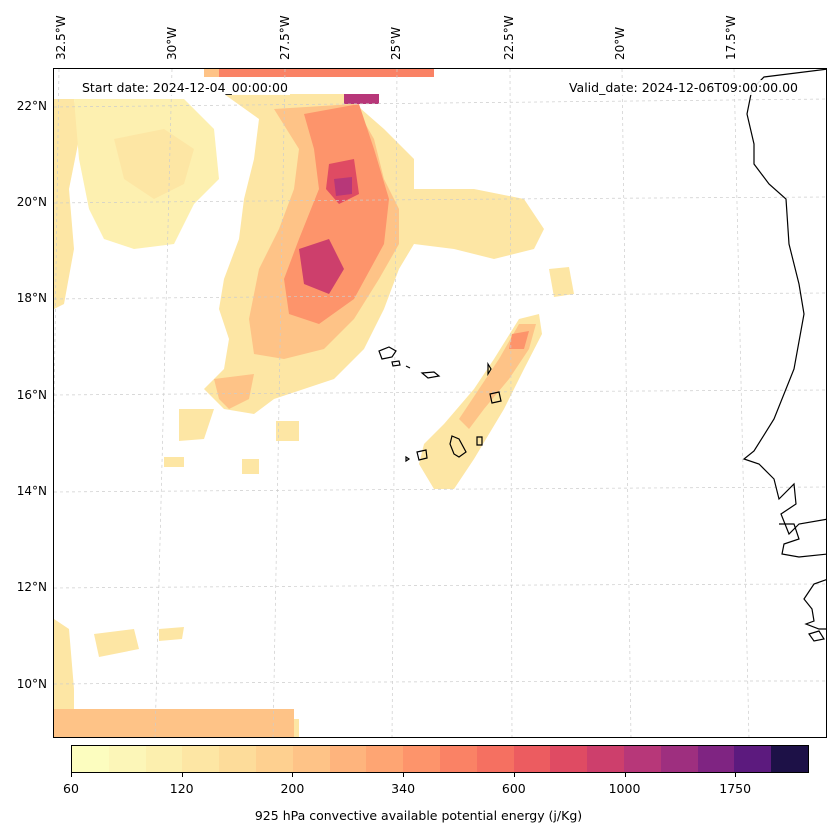 The height and width of the screenshot is (836, 837). I want to click on colorbar-tick-label: 1000, so click(624, 788).